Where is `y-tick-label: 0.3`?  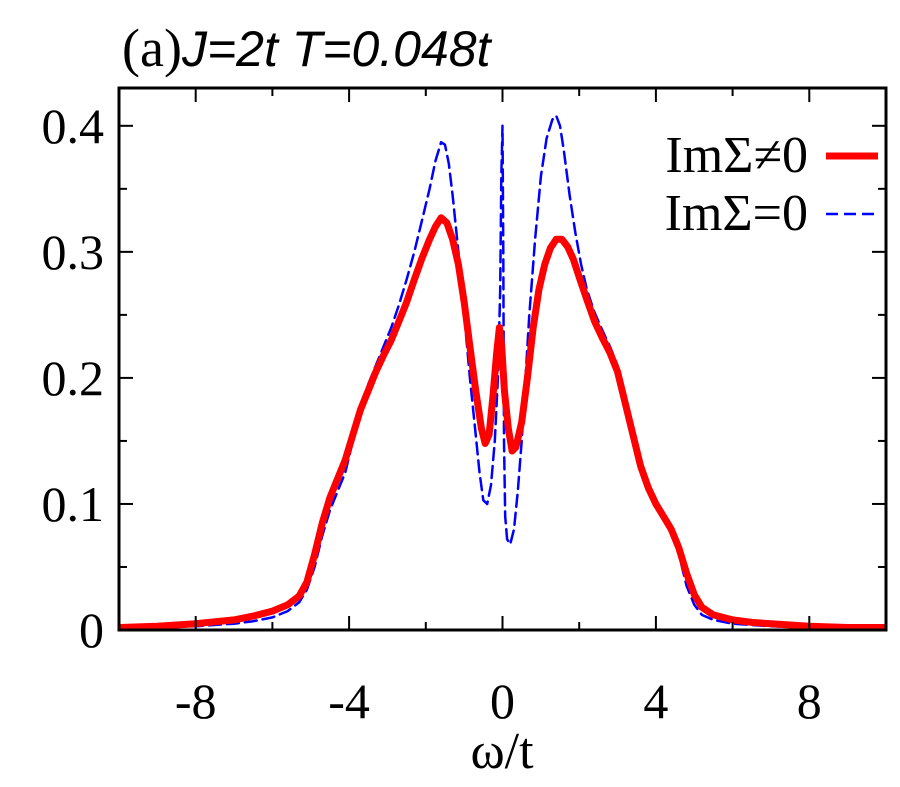
y-tick-label: 0.3 is located at coordinates (73, 252).